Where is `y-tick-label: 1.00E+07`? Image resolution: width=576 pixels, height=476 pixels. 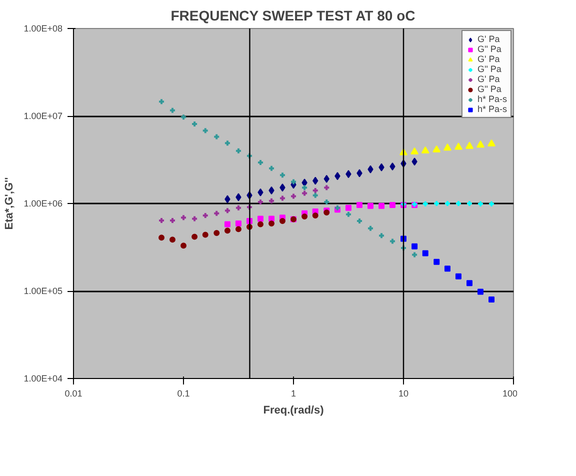
y-tick-label: 1.00E+07 is located at coordinates (43, 116).